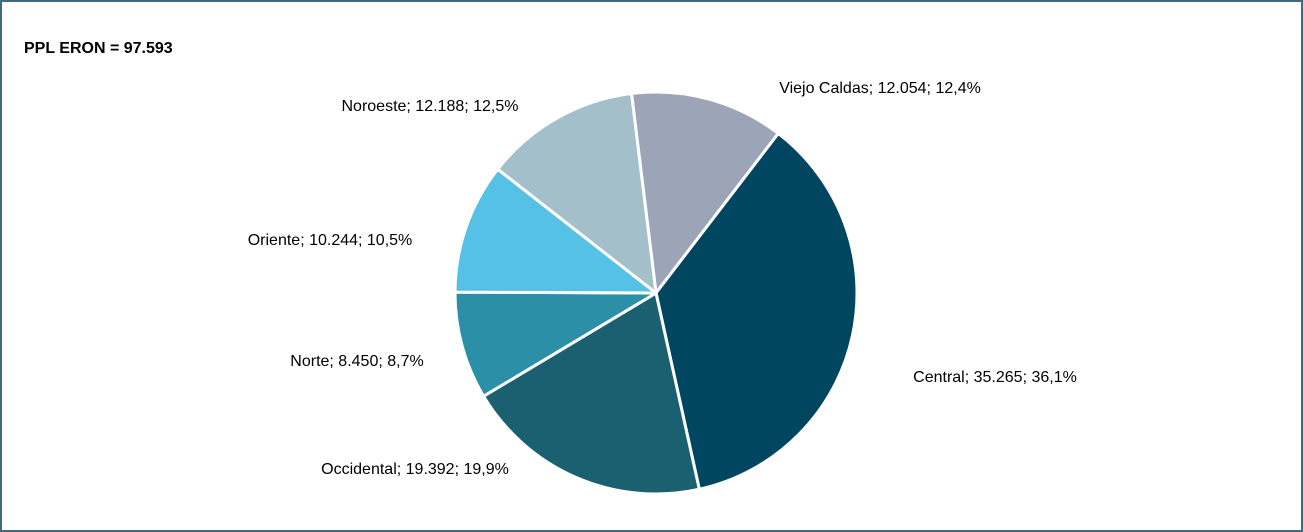 The image size is (1303, 532). I want to click on data-label: Occidental; 19.392; 19,9%, so click(415, 469).